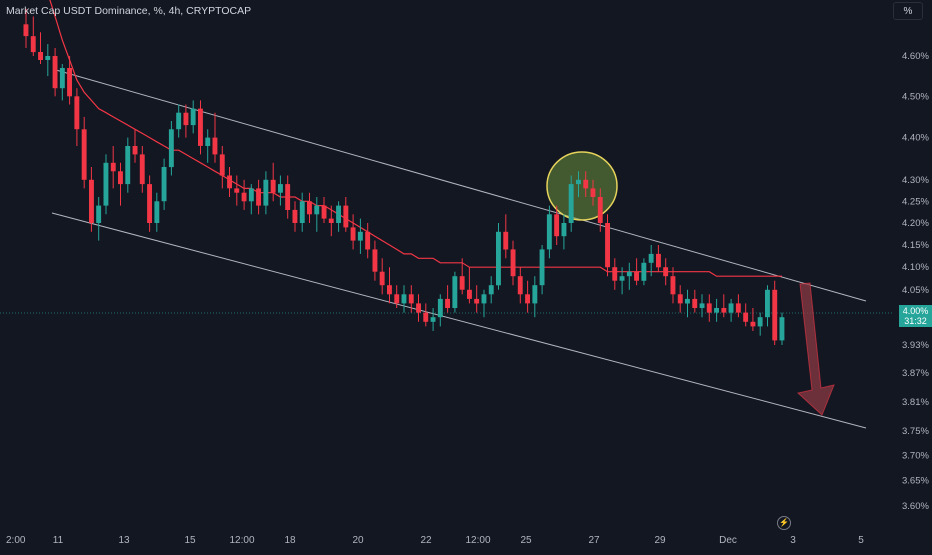 The width and height of the screenshot is (932, 555). I want to click on projection-arrow, so click(815, 349).